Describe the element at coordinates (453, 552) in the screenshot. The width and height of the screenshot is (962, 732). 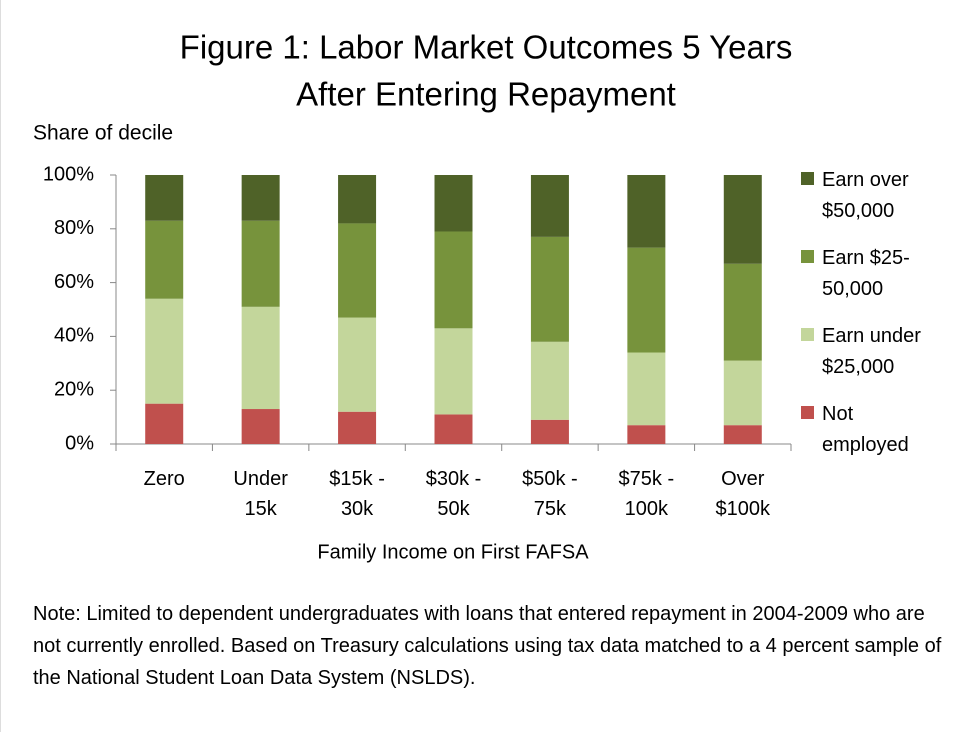
I see `x-axis-label: Family Income on First FAFSA` at that location.